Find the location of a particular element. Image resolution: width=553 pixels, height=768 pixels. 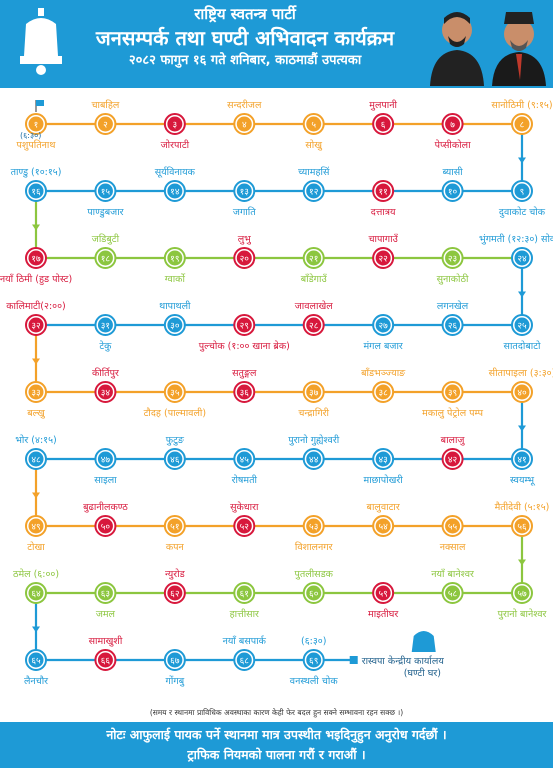

stop-label: चन्द्रागिरी is located at coordinates (313, 413).